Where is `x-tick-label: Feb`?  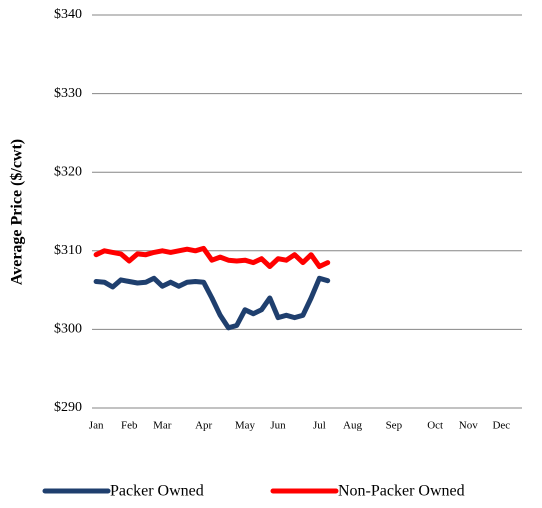
x-tick-label: Feb is located at coordinates (129, 426).